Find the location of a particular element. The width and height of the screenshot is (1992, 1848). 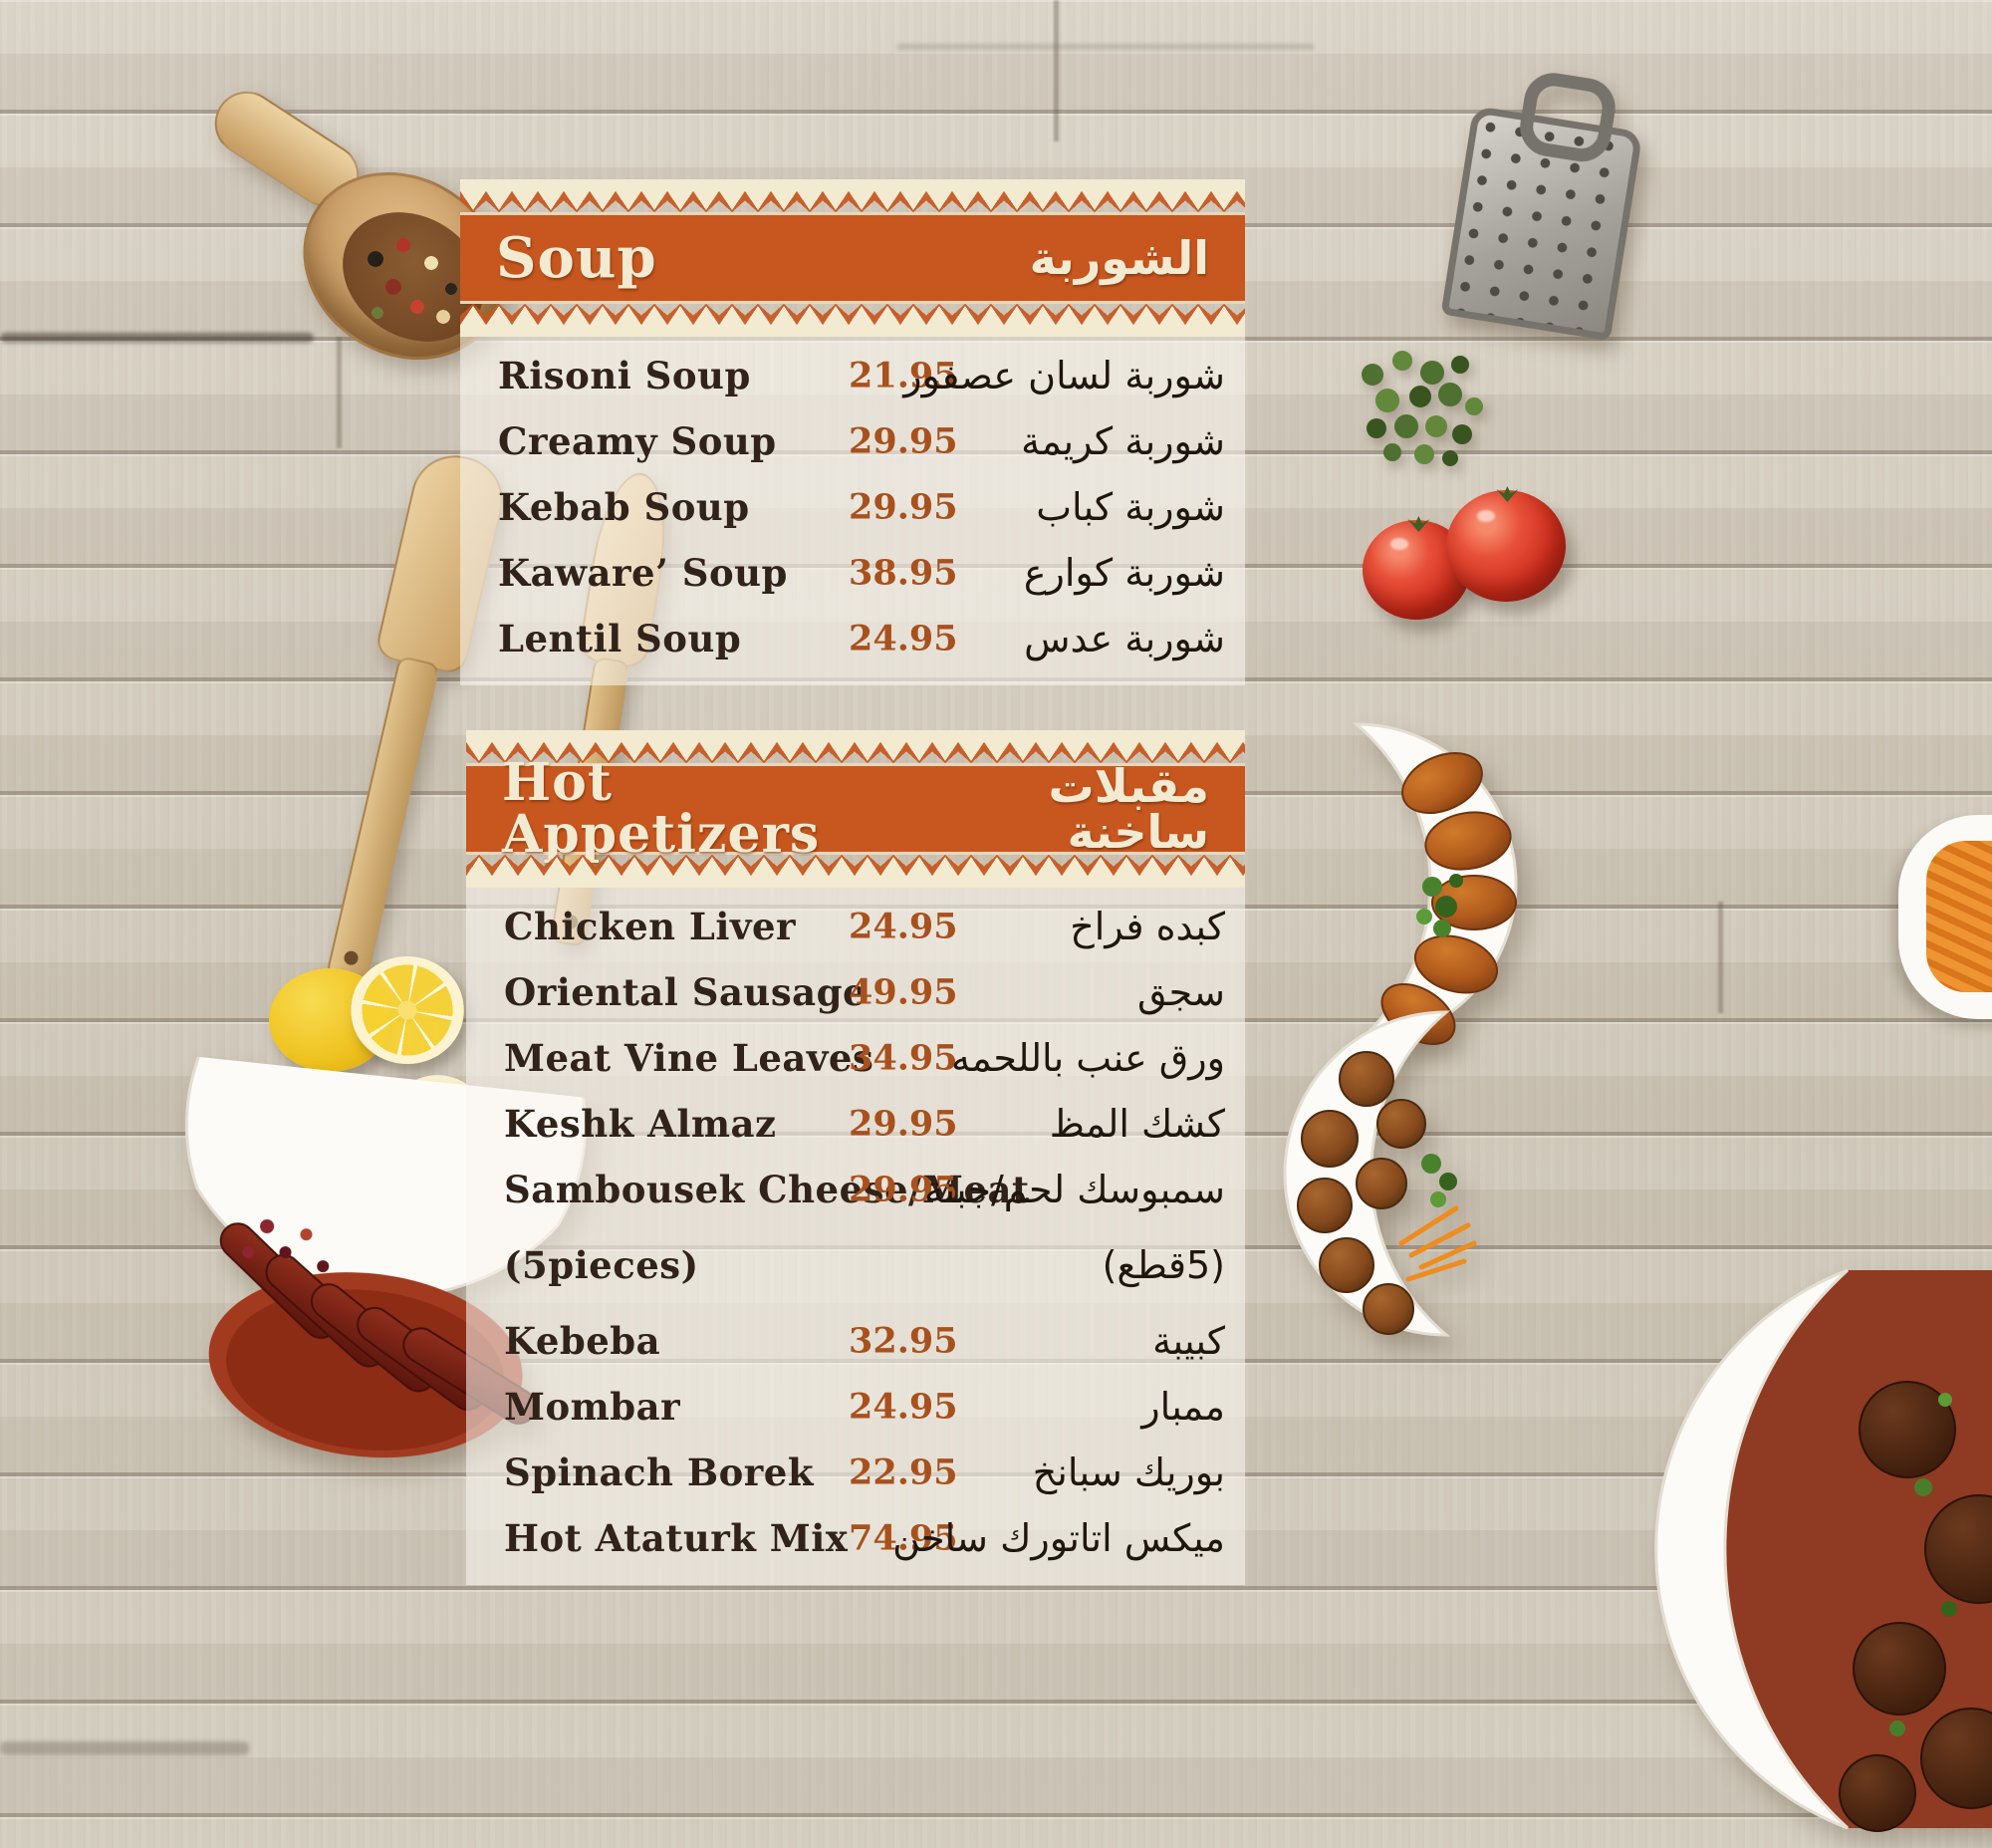

menu-item-row: Hot Ataturk Mix 74.95 ميكس اتاتورك ساخن is located at coordinates (856, 1538).